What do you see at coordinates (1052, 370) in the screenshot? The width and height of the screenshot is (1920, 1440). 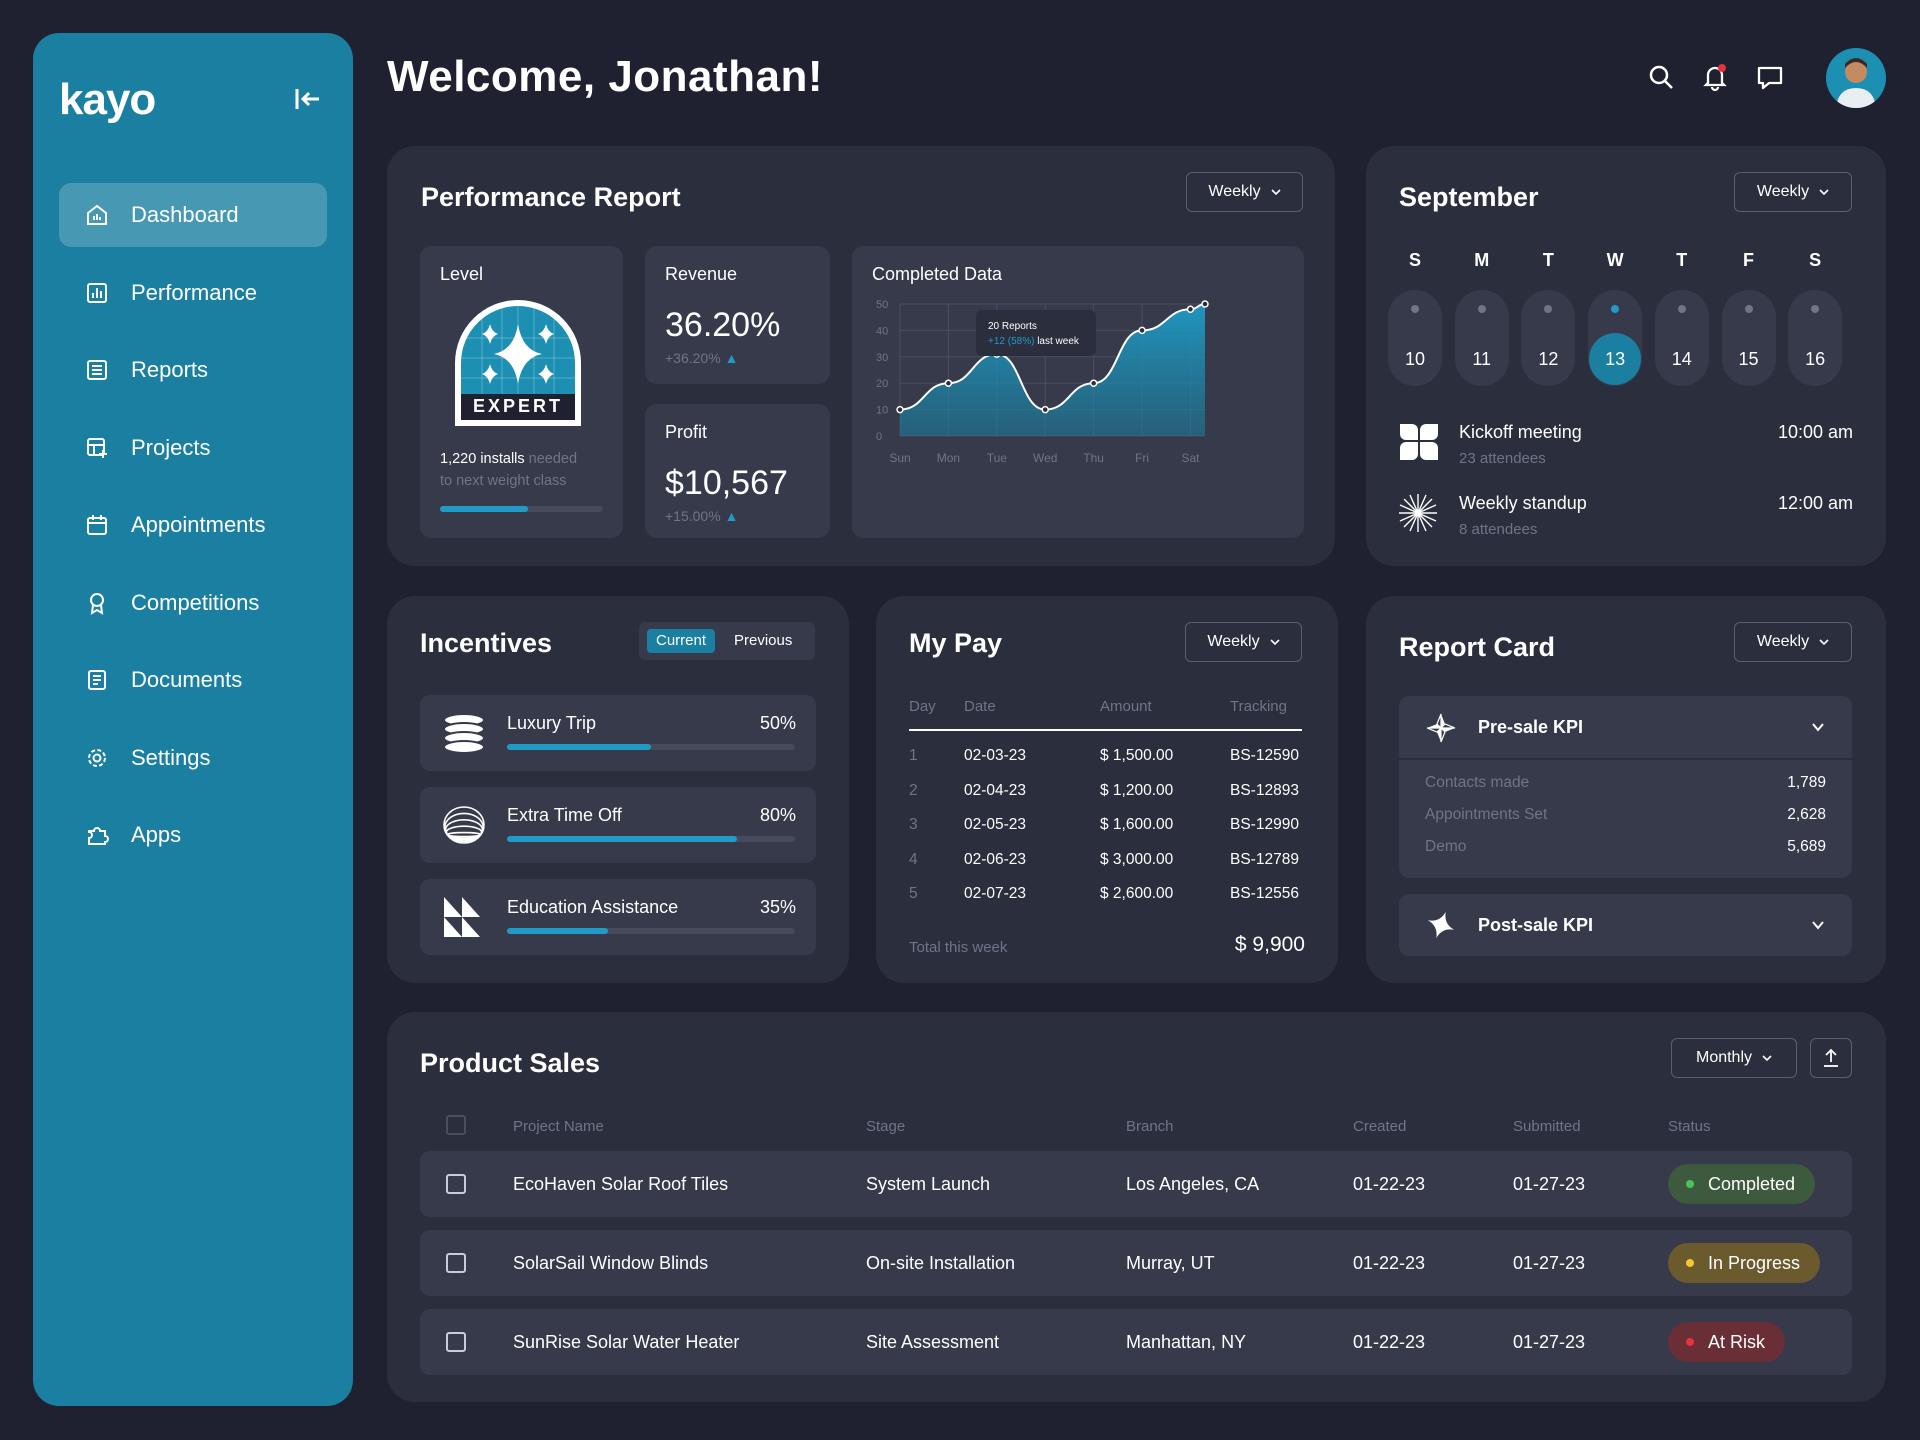 I see `chart-area` at bounding box center [1052, 370].